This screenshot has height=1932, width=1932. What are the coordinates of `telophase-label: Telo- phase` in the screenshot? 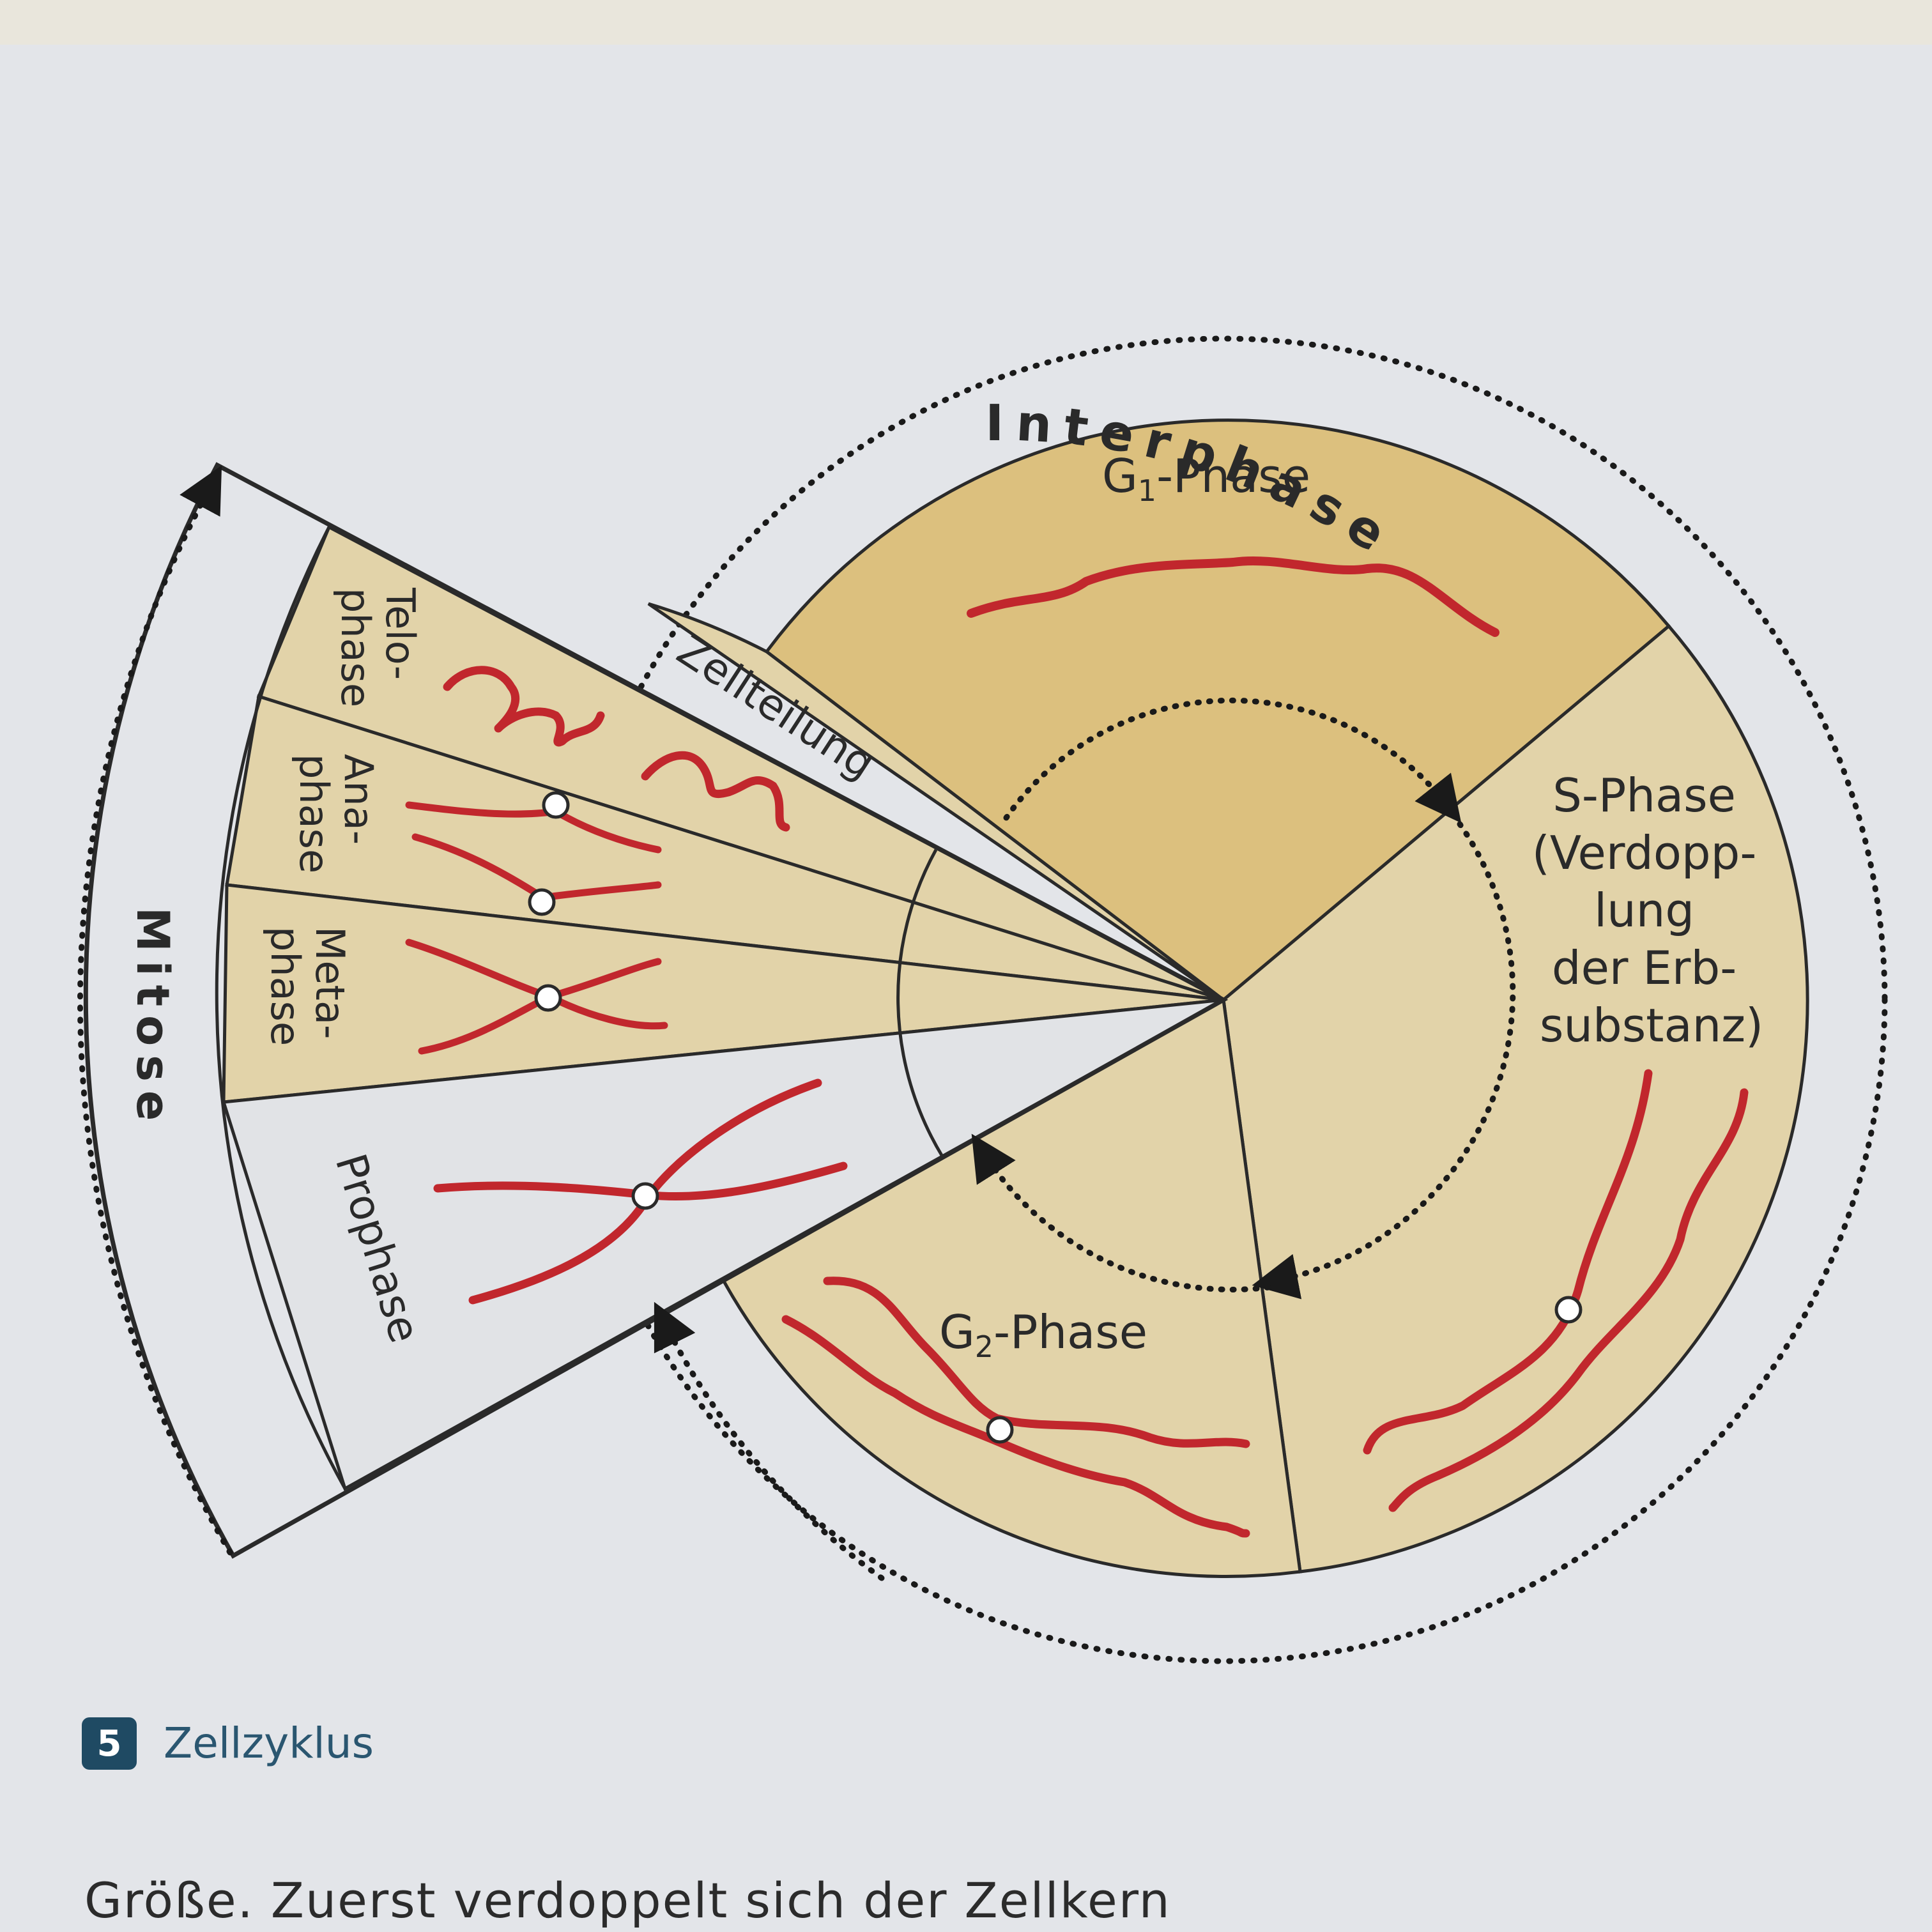 It's located at (378, 647).